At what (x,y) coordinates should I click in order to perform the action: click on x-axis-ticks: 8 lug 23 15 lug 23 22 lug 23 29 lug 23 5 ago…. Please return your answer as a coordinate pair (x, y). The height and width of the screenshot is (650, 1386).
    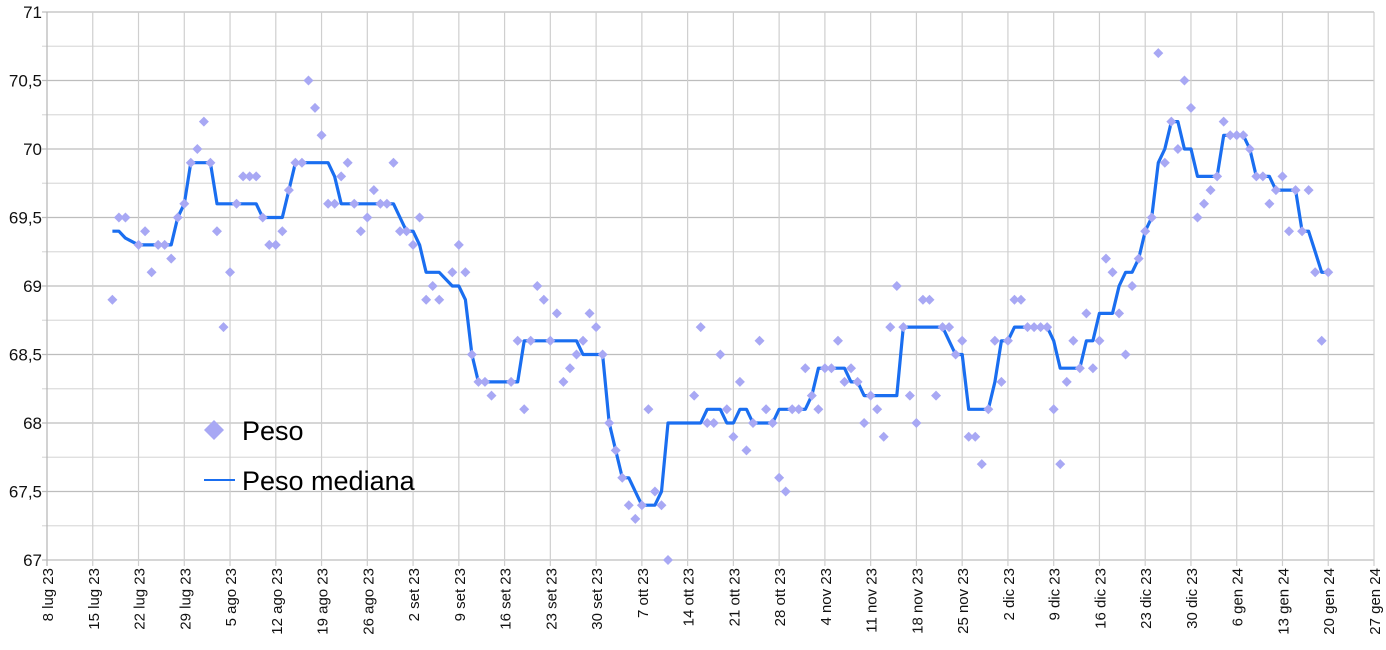
    Looking at the image, I should click on (712, 601).